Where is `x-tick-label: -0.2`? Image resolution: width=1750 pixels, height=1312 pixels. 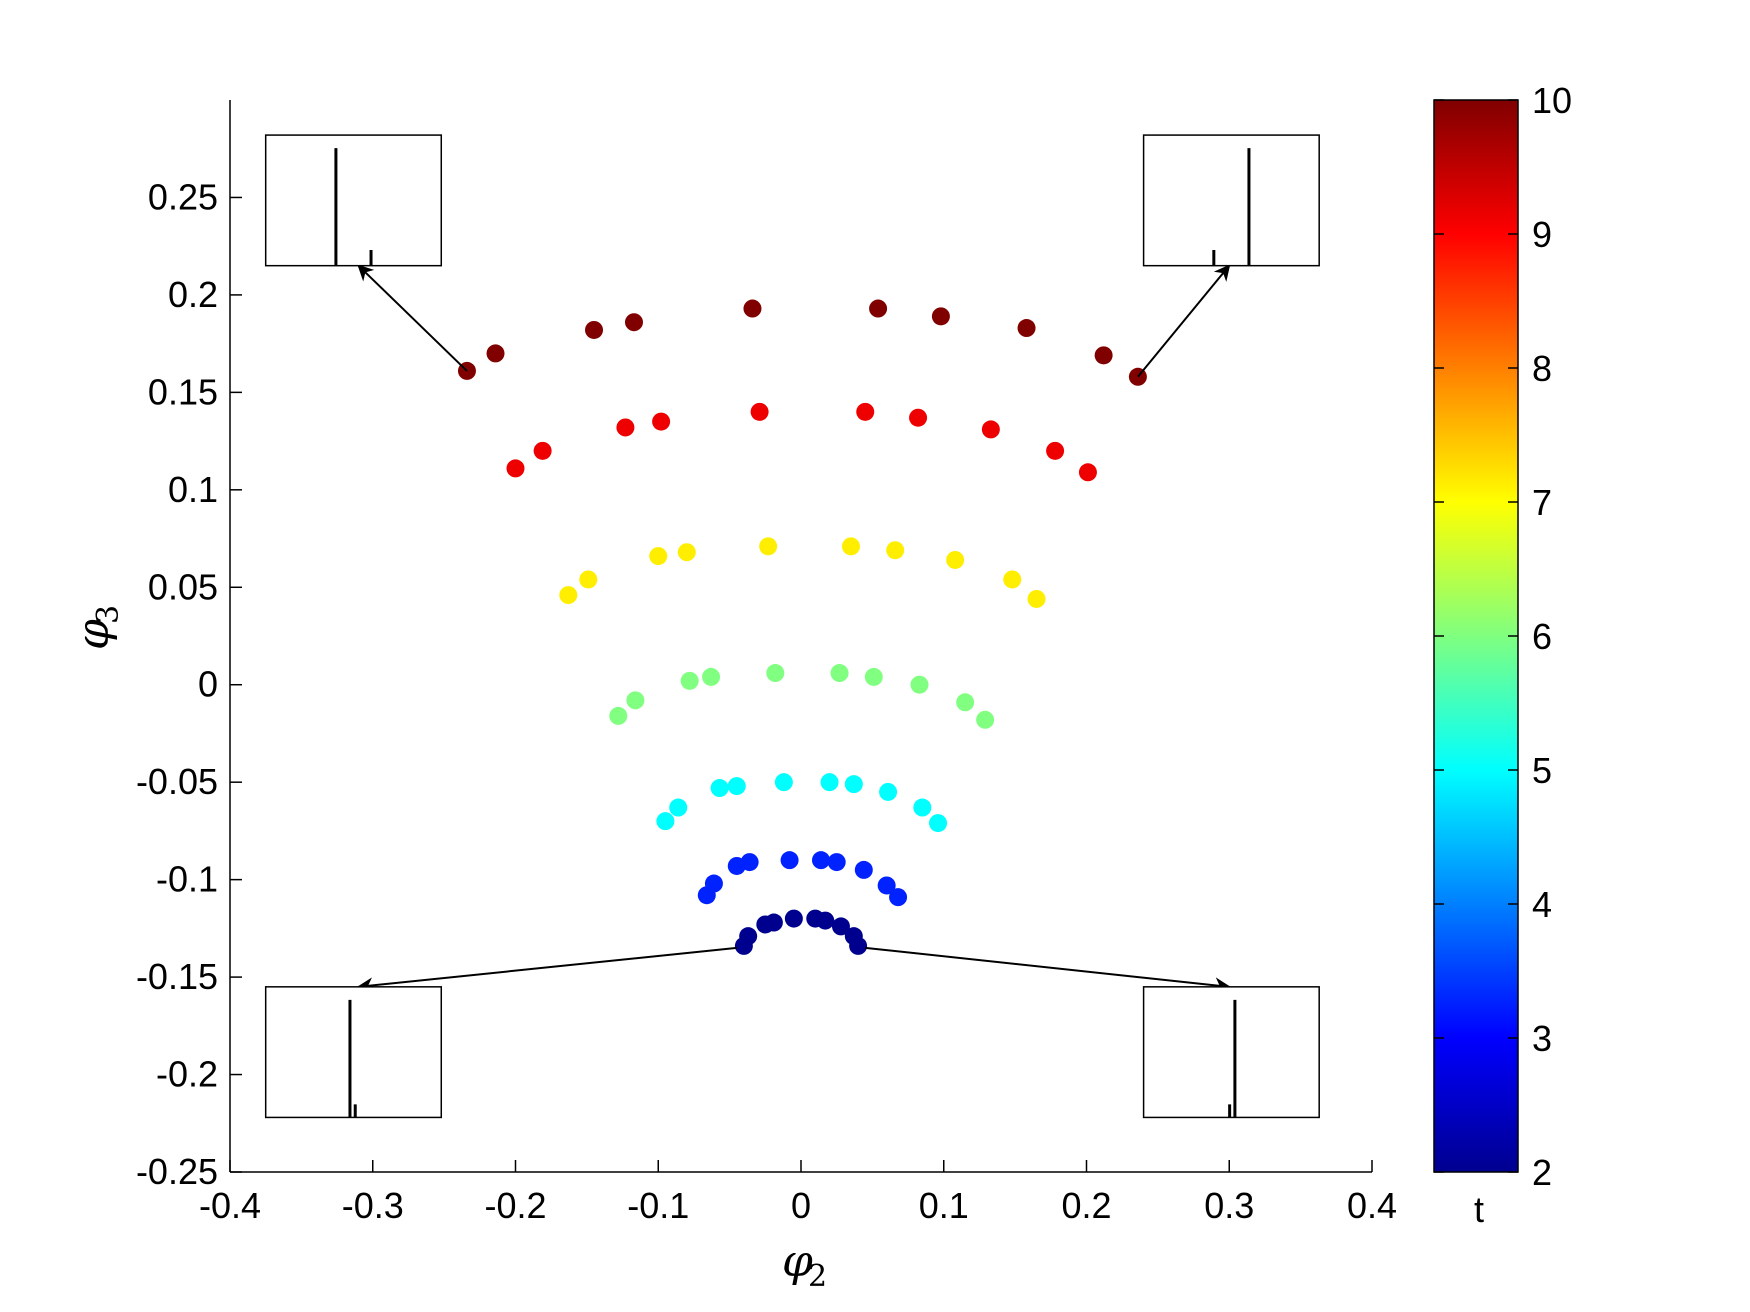
x-tick-label: -0.2 is located at coordinates (515, 1205).